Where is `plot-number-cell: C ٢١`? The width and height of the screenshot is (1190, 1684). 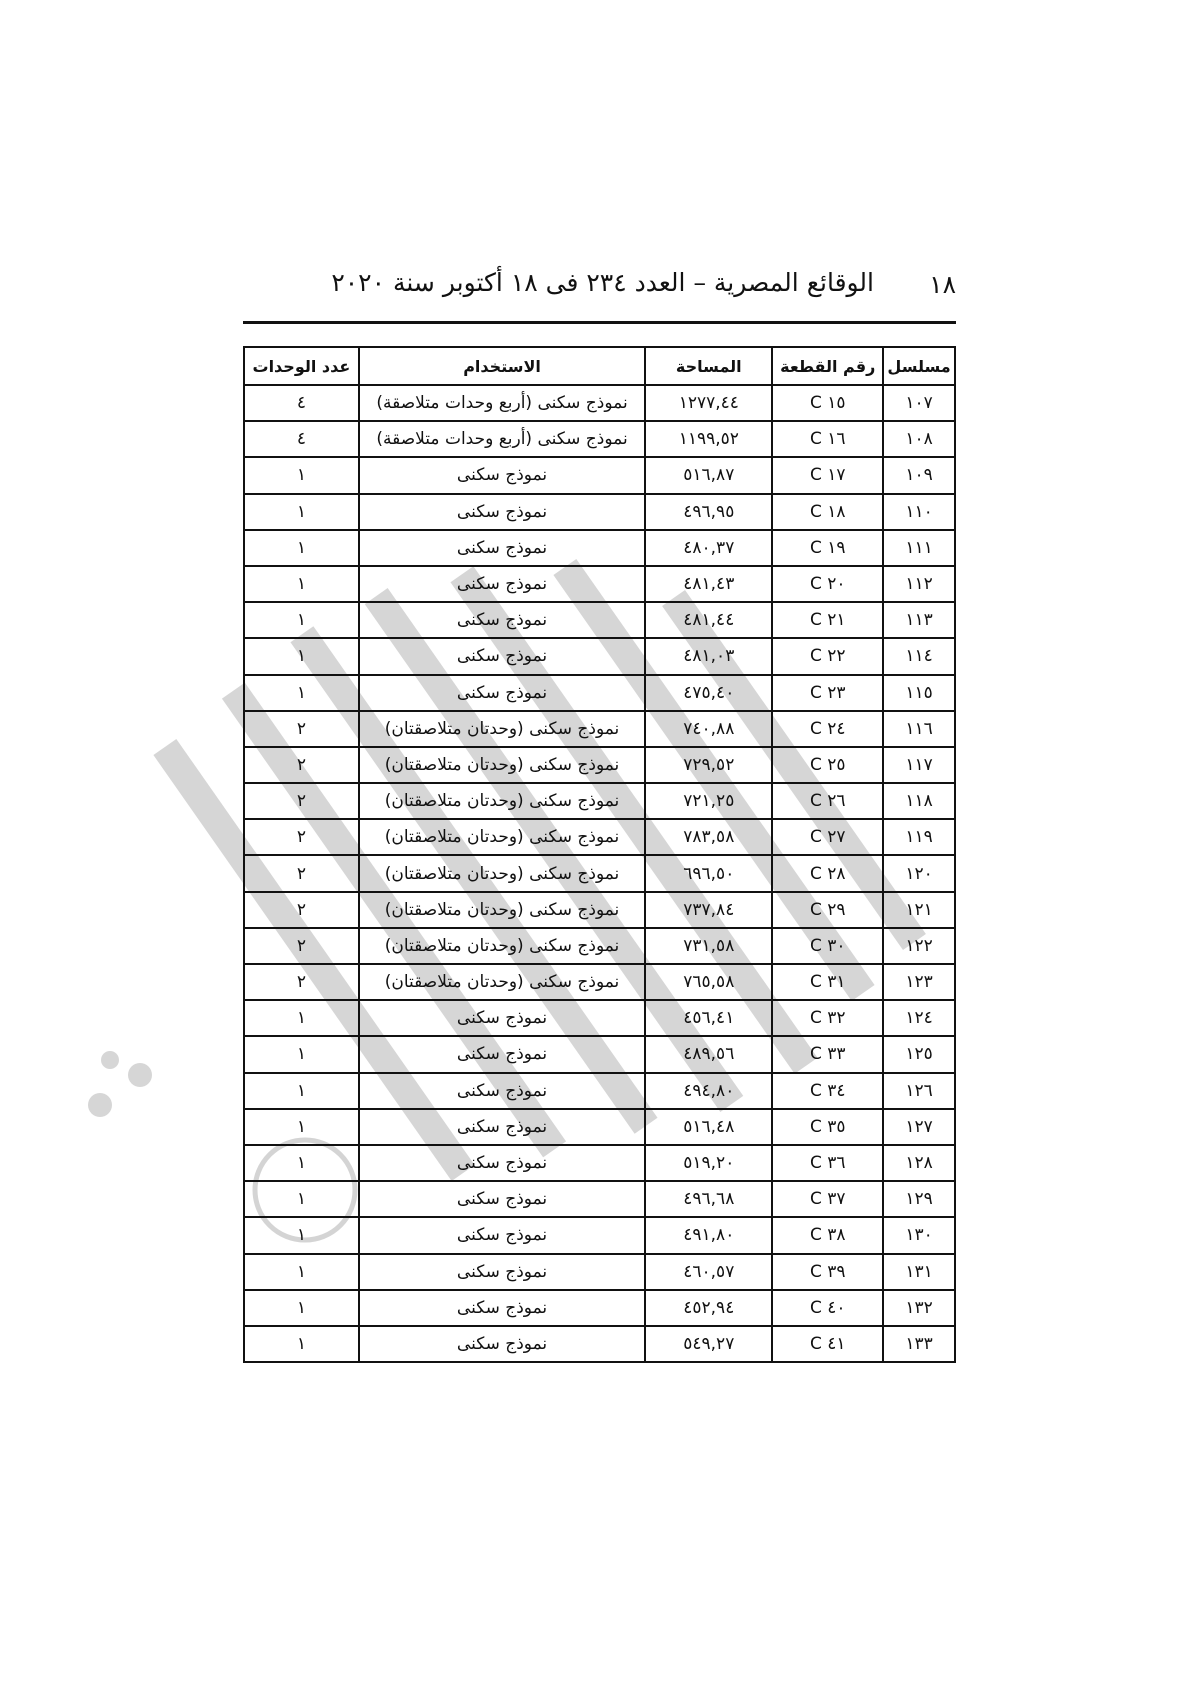
plot-number-cell: C ٢١ is located at coordinates (828, 620).